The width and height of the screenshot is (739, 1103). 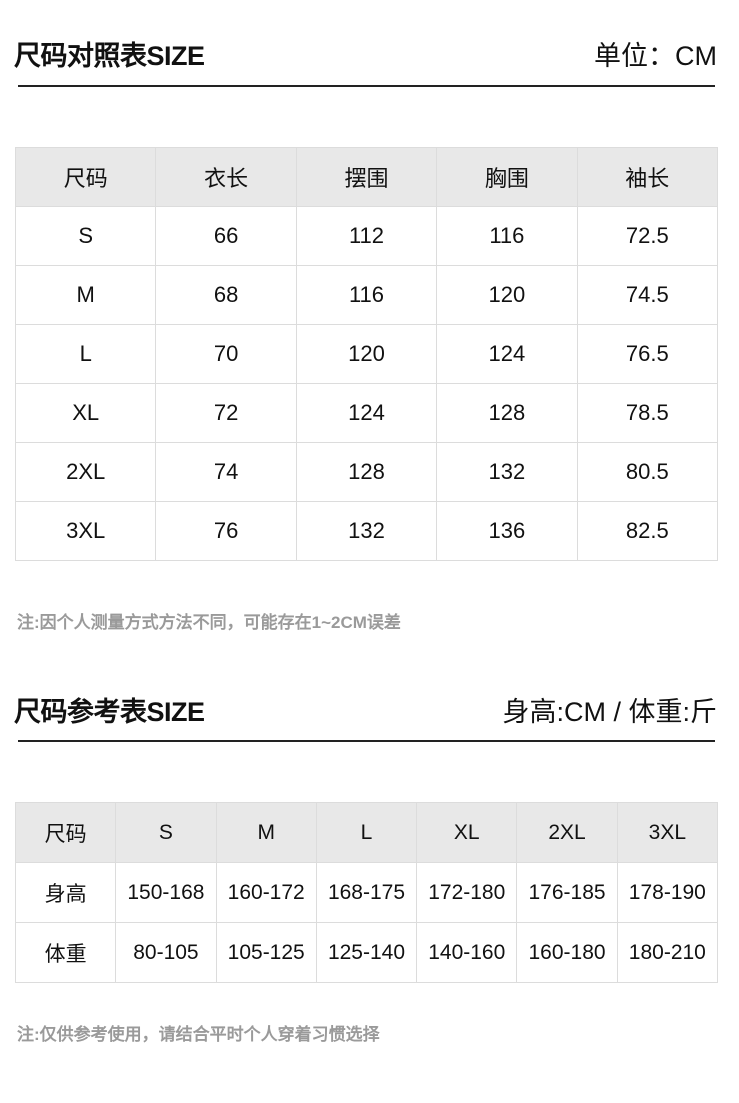 What do you see at coordinates (647, 295) in the screenshot?
I see `table-cell: 74.5` at bounding box center [647, 295].